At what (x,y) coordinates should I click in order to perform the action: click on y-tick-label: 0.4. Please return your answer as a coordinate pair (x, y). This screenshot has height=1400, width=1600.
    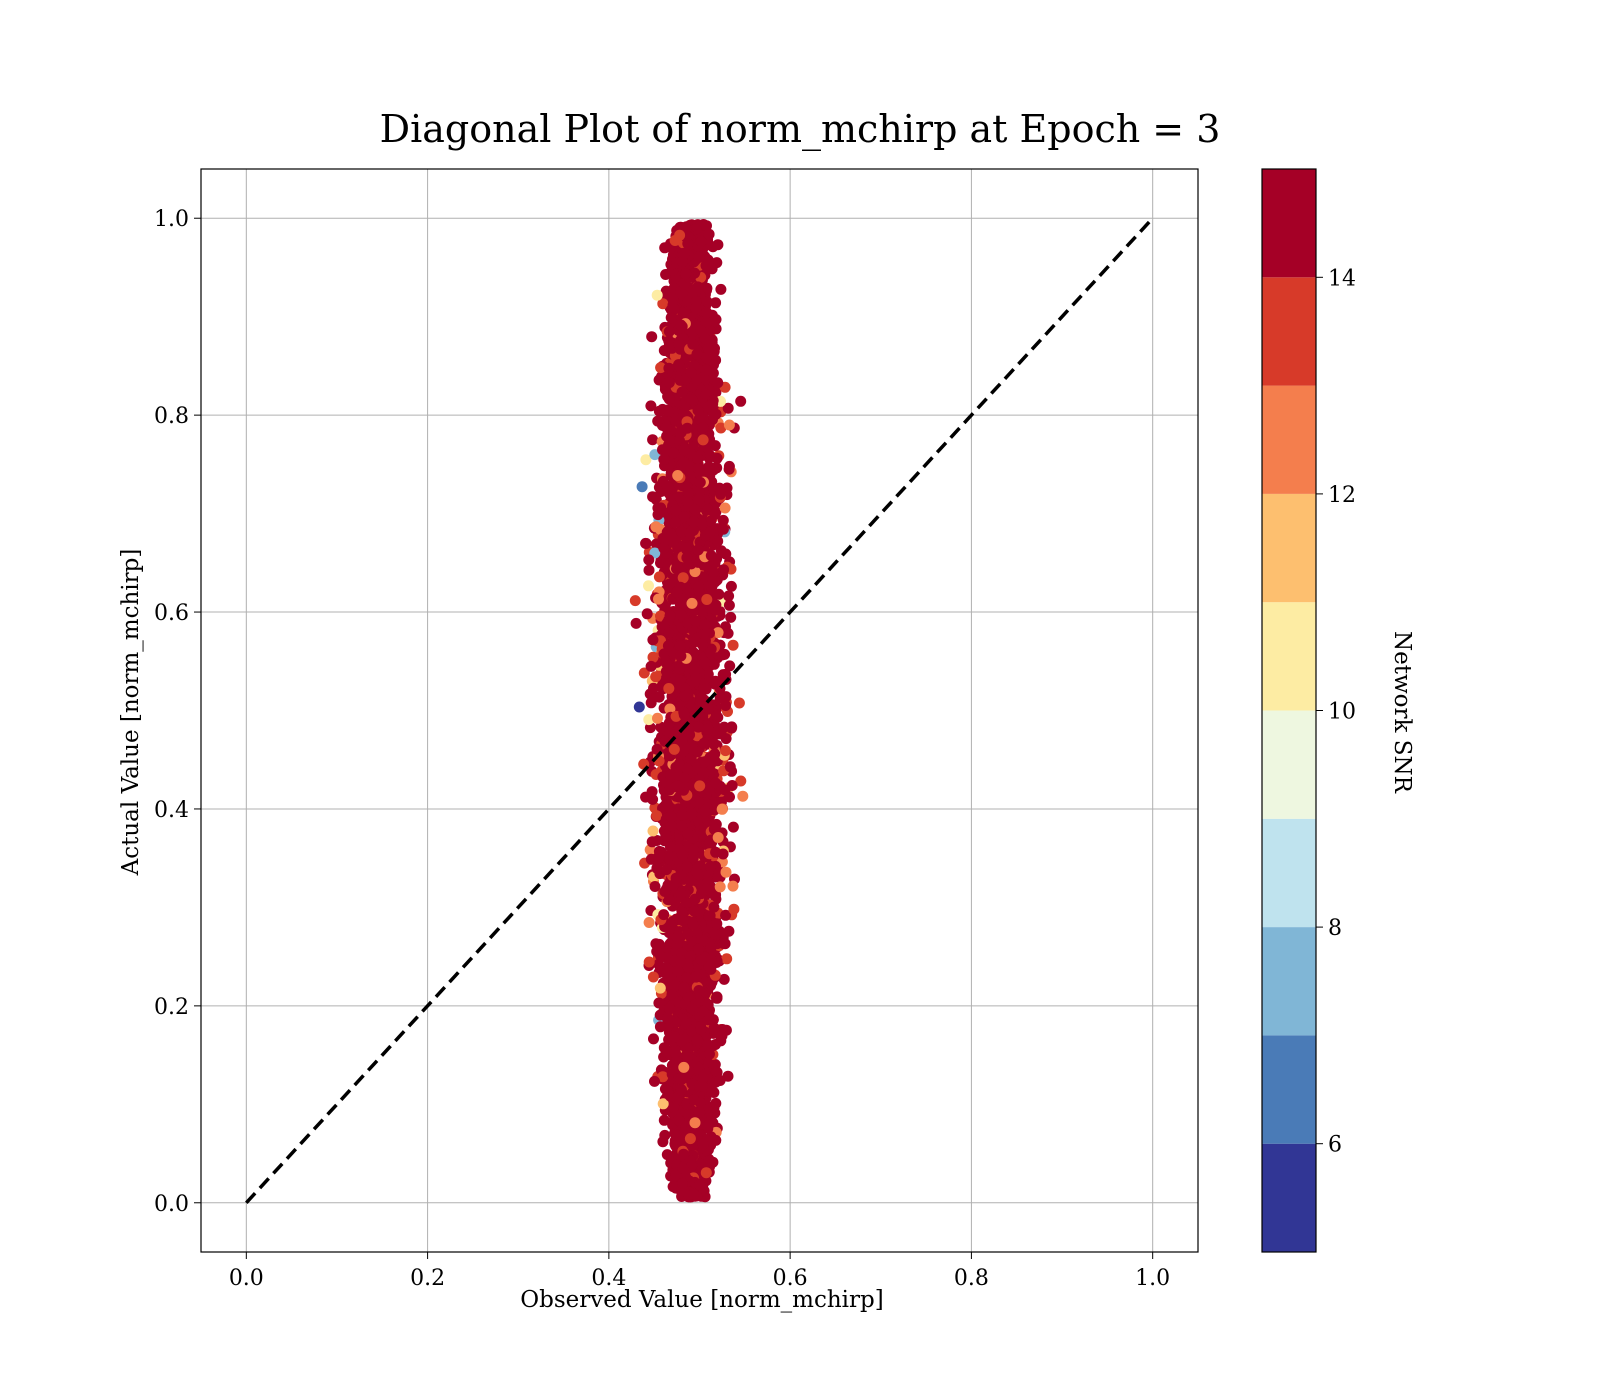
    Looking at the image, I should click on (171, 810).